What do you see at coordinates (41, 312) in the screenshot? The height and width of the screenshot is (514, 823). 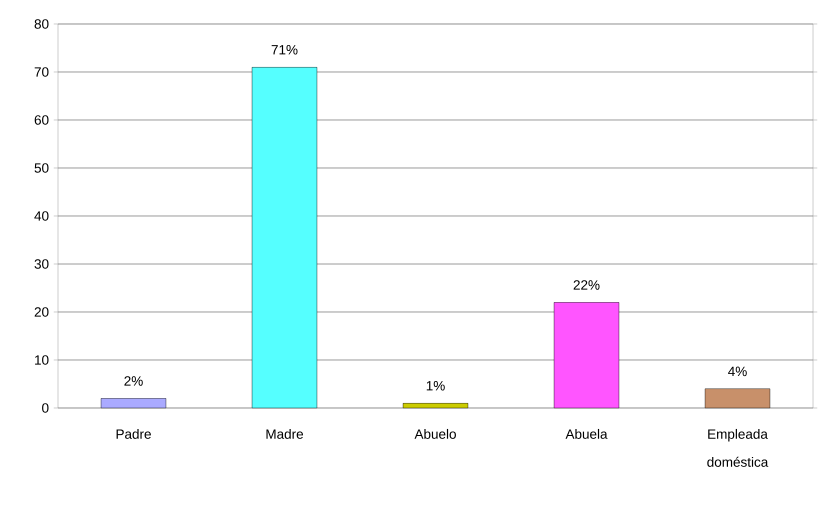 I see `y-tick-label: 20` at bounding box center [41, 312].